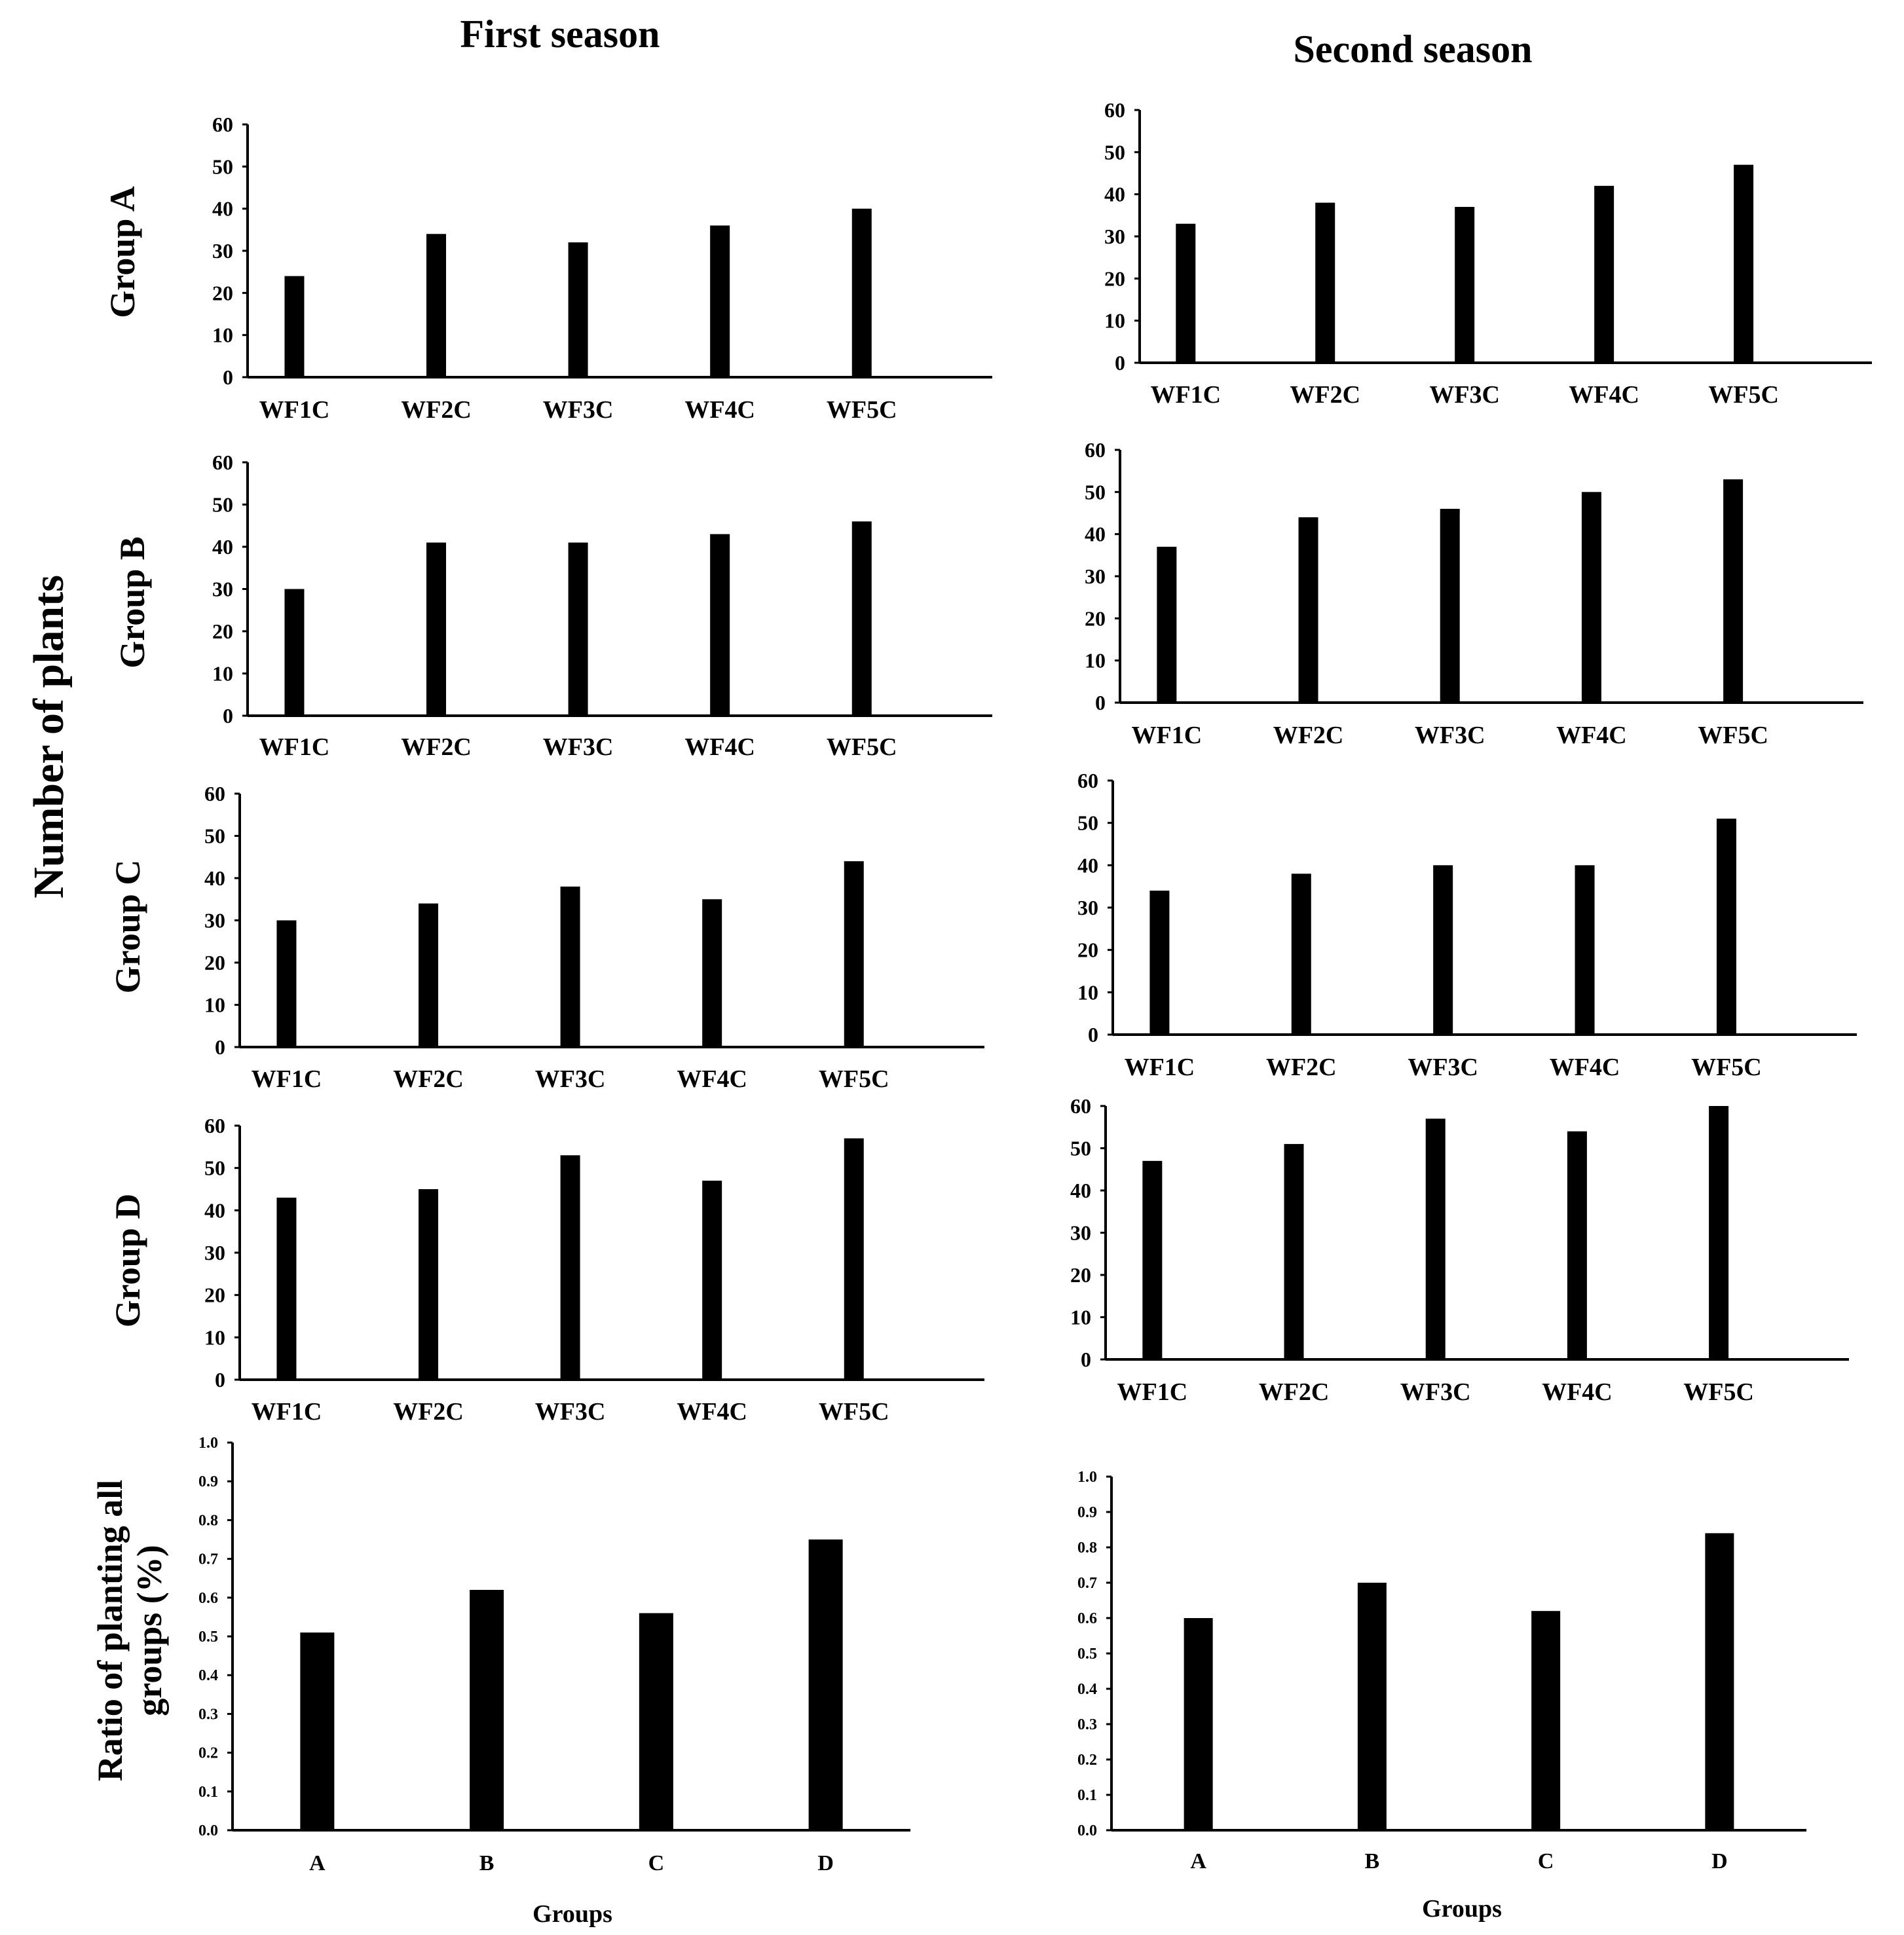 This screenshot has height=1935, width=1904. Describe the element at coordinates (1474, 593) in the screenshot. I see `chart-second-season-group-b: 0 10 20 30 40 50 60 WF1C WF2C WF3C WF4C WF5C` at that location.